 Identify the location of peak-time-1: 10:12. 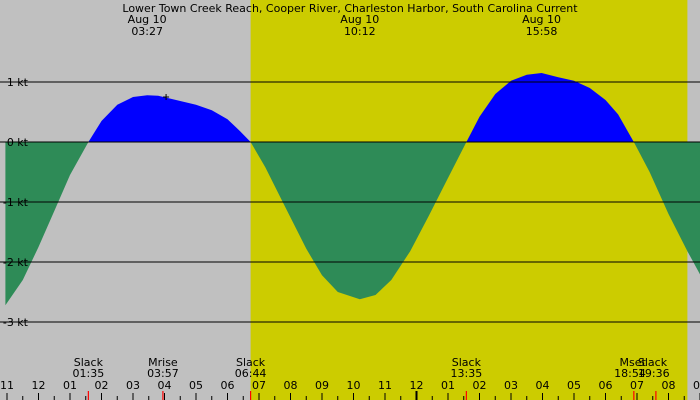
(360, 31).